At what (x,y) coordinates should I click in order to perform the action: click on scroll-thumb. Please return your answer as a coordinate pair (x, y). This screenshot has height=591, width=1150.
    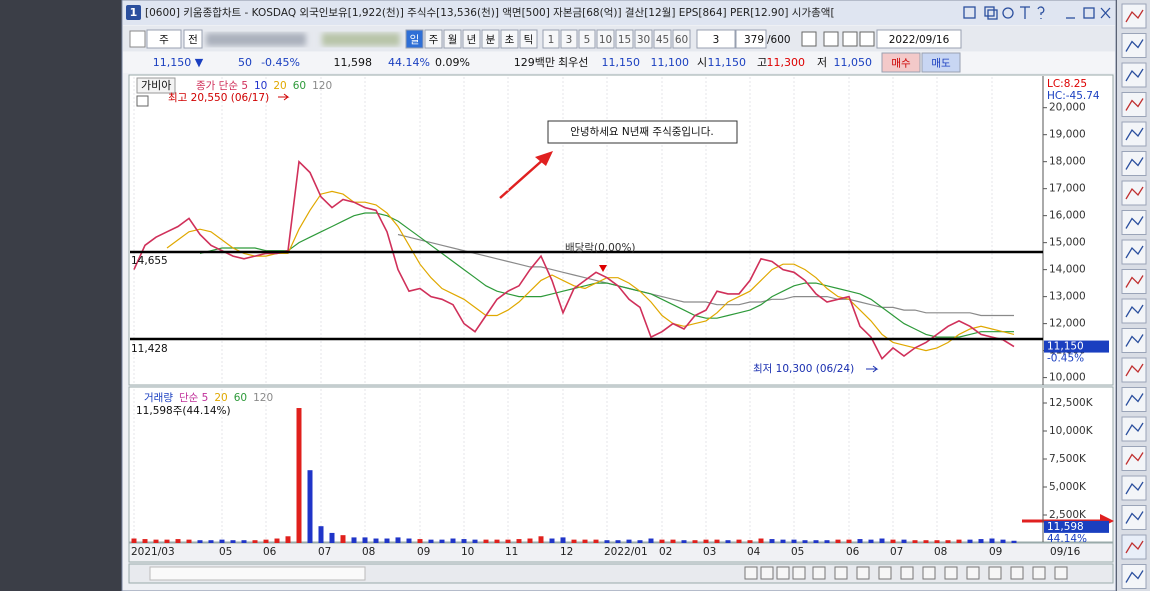
    Looking at the image, I should click on (257, 573).